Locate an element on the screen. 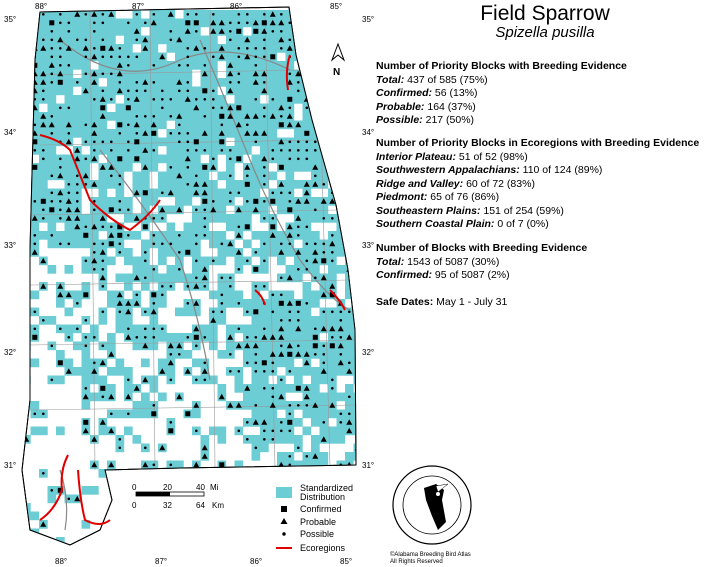  page-title: Field Sparrow is located at coordinates (545, 13).